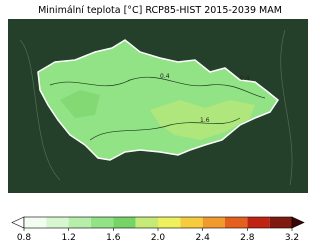 The height and width of the screenshot is (245, 320). What do you see at coordinates (205, 120) in the screenshot?
I see `contour-label: 1.6` at bounding box center [205, 120].